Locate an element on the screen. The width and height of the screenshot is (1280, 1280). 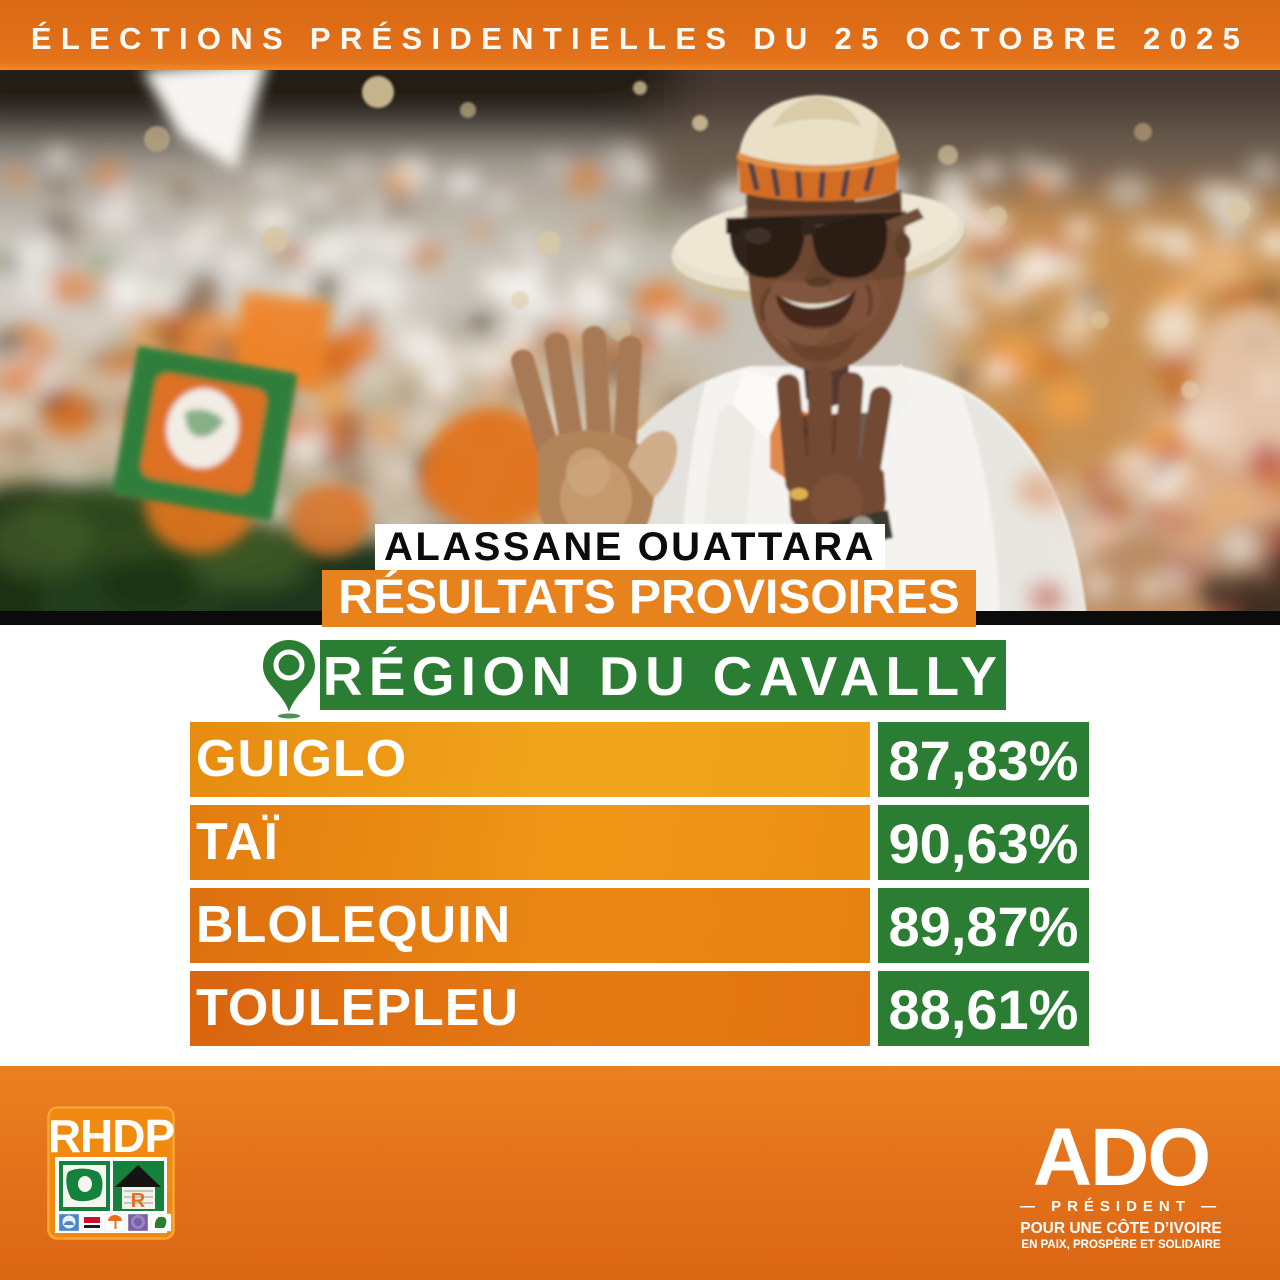
svg-text: RHDP is located at coordinates (111, 1136).